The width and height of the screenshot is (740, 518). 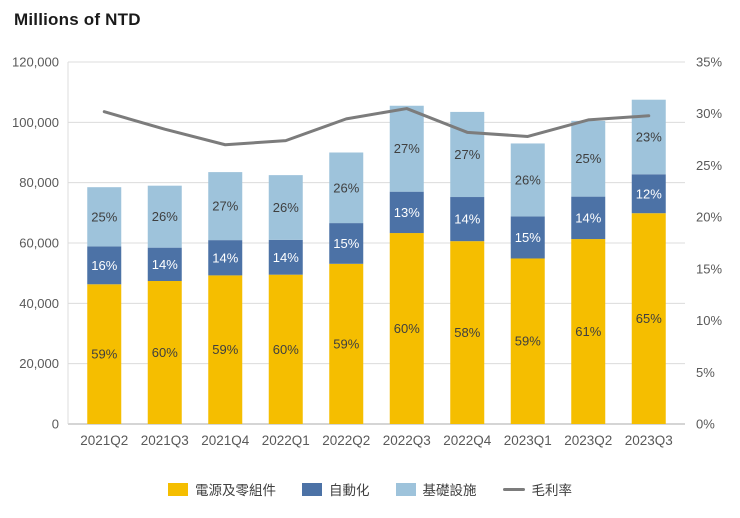 What do you see at coordinates (709, 243) in the screenshot?
I see `right-axis-labels: 0% 5% 10% 15% 20% 25% 30% 35%` at bounding box center [709, 243].